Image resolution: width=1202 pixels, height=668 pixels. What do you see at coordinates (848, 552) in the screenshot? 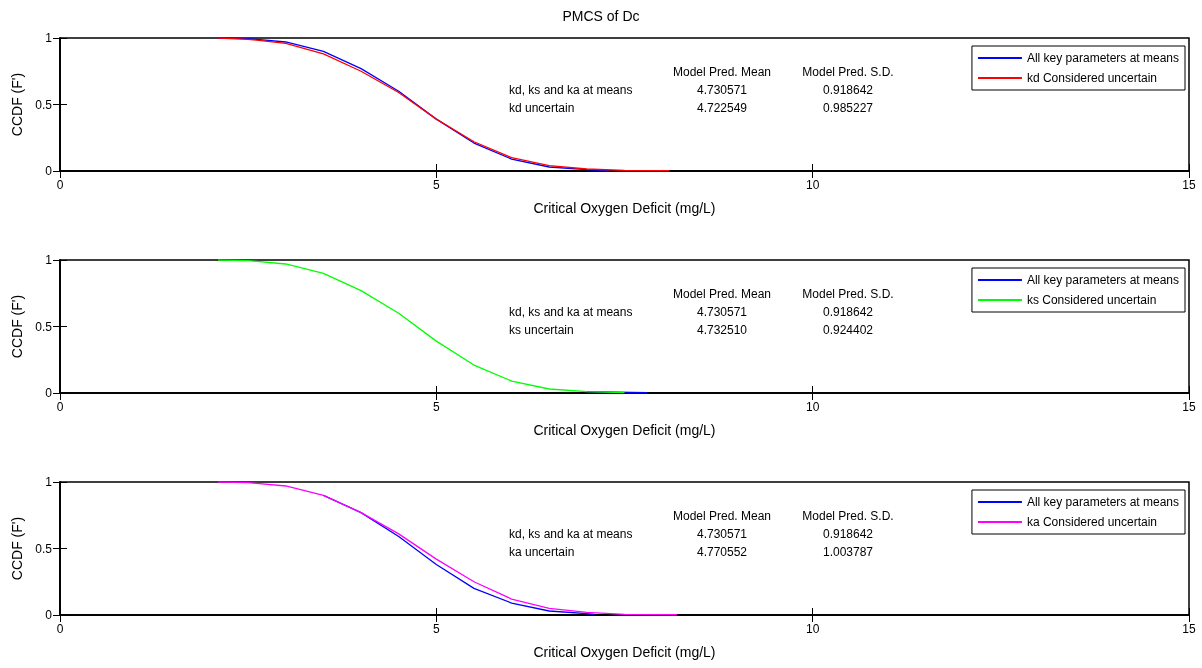
I see `annotation: 1.003787` at bounding box center [848, 552].